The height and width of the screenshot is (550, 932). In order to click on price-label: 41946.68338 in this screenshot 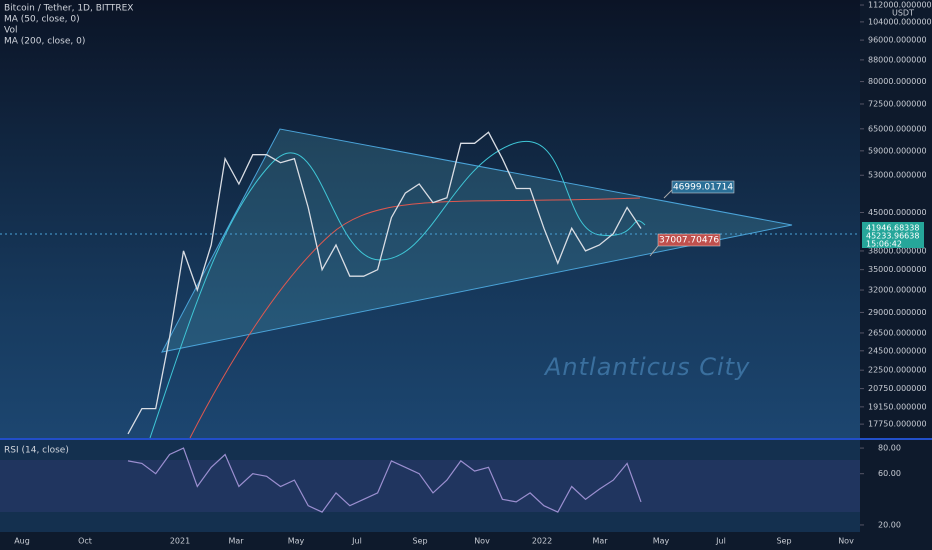, I will do `click(892, 228)`.